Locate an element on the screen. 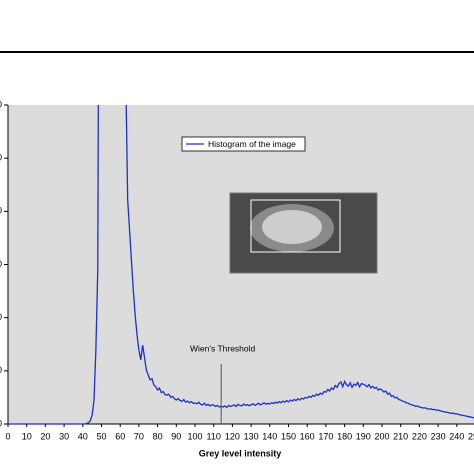 Image resolution: width=474 pixels, height=474 pixels. inset-image is located at coordinates (303, 233).